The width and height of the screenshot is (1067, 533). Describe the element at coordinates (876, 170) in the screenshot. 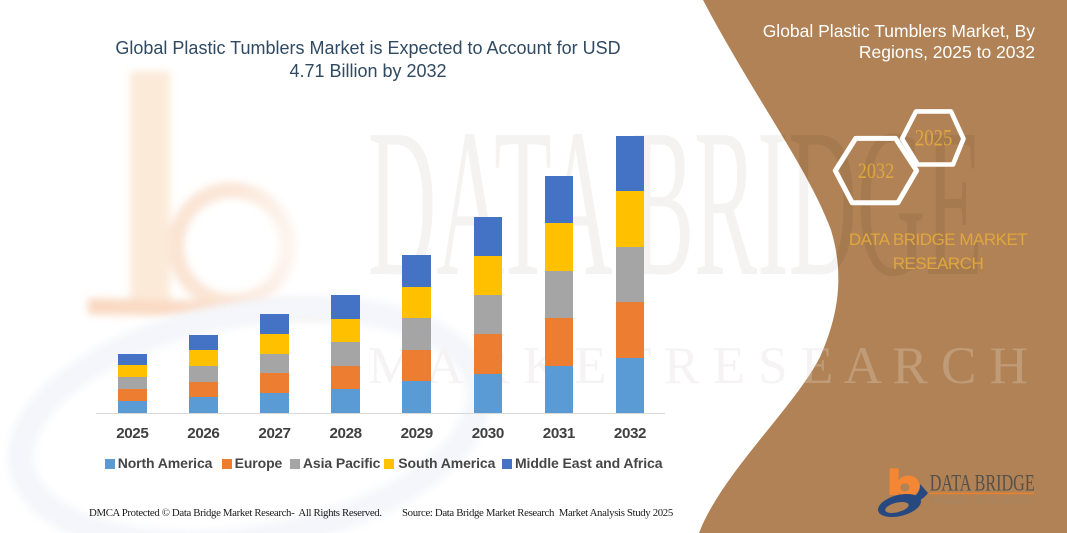

I see `svg-text: 2032` at that location.